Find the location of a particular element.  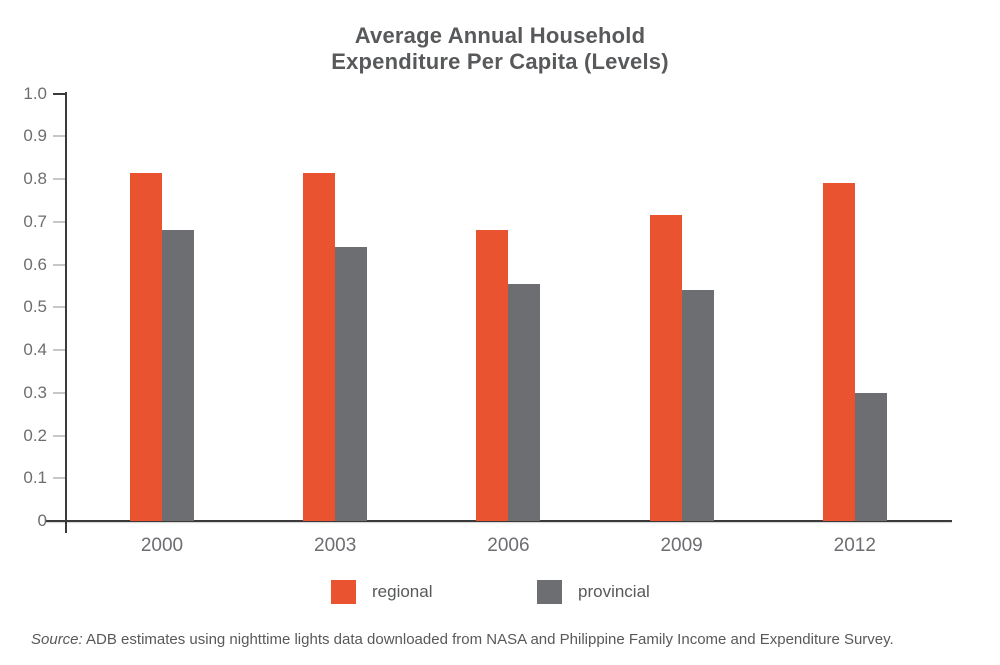

legend: regional provincial is located at coordinates (500, 592).